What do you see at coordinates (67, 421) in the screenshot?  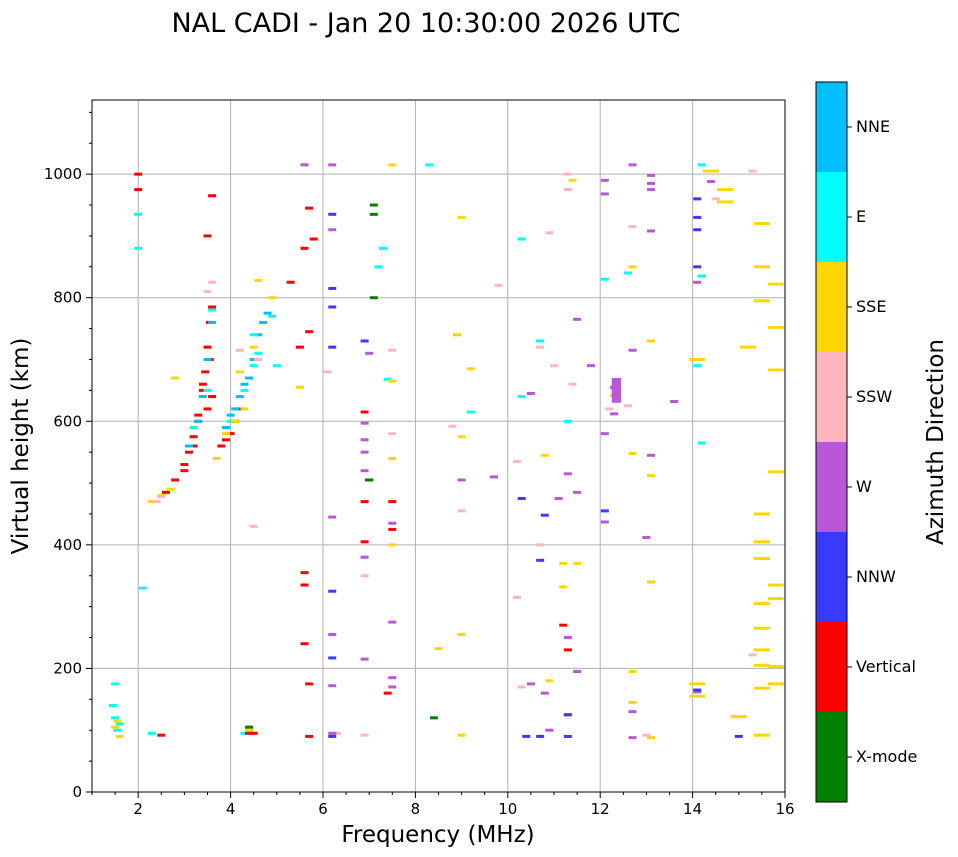 I see `y-tick-label: 600` at bounding box center [67, 421].